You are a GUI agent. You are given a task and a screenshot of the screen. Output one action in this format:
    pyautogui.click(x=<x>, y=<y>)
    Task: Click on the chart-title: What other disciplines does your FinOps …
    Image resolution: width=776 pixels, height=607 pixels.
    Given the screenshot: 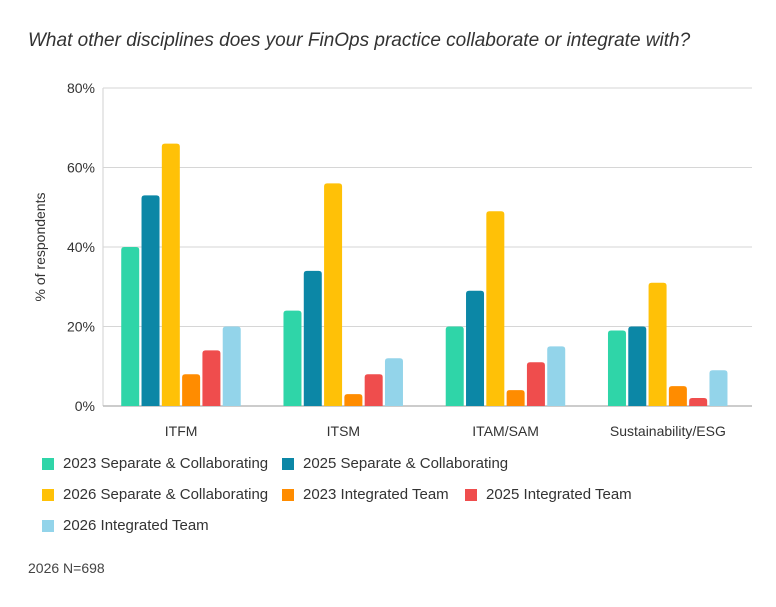 What is the action you would take?
    pyautogui.click(x=359, y=40)
    